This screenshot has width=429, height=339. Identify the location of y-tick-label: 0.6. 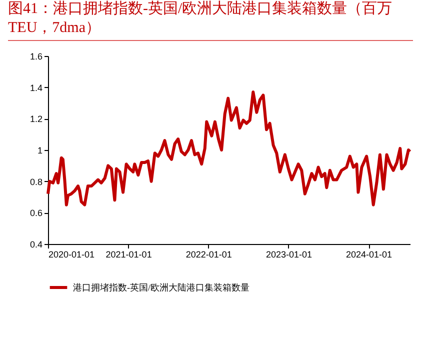
(36, 213).